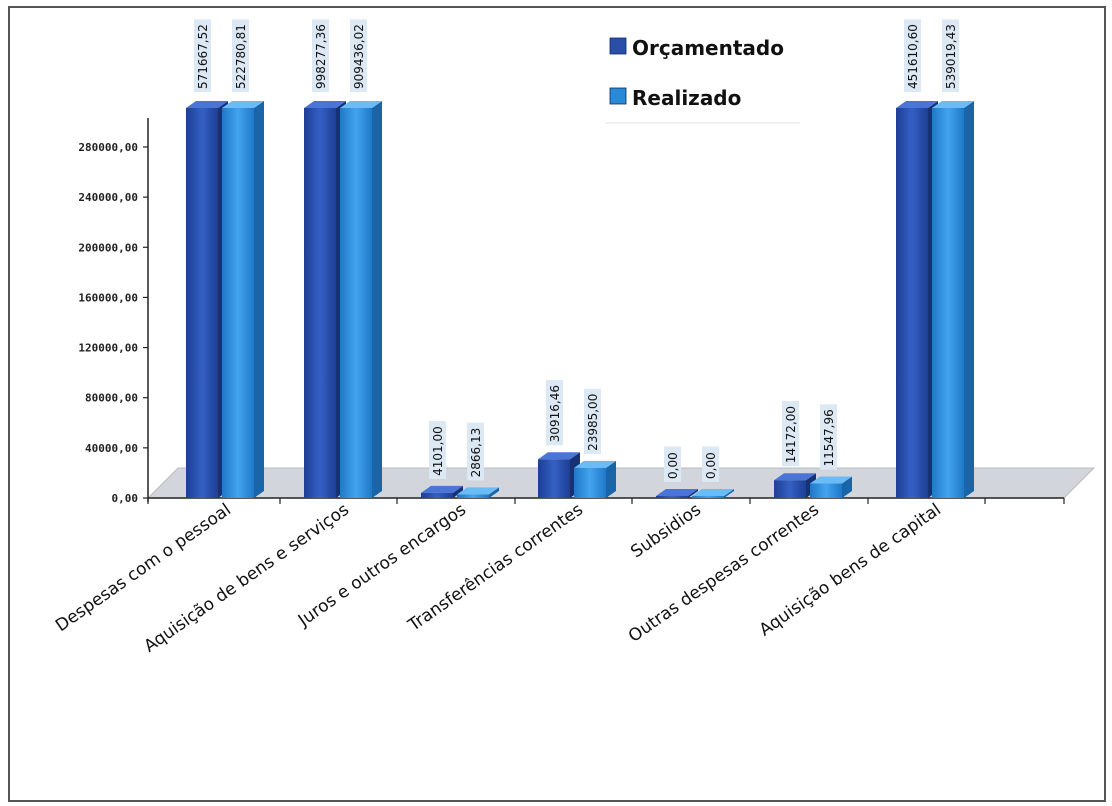 Image resolution: width=1112 pixels, height=806 pixels. I want to click on data-label-text: 909436,02, so click(359, 56).